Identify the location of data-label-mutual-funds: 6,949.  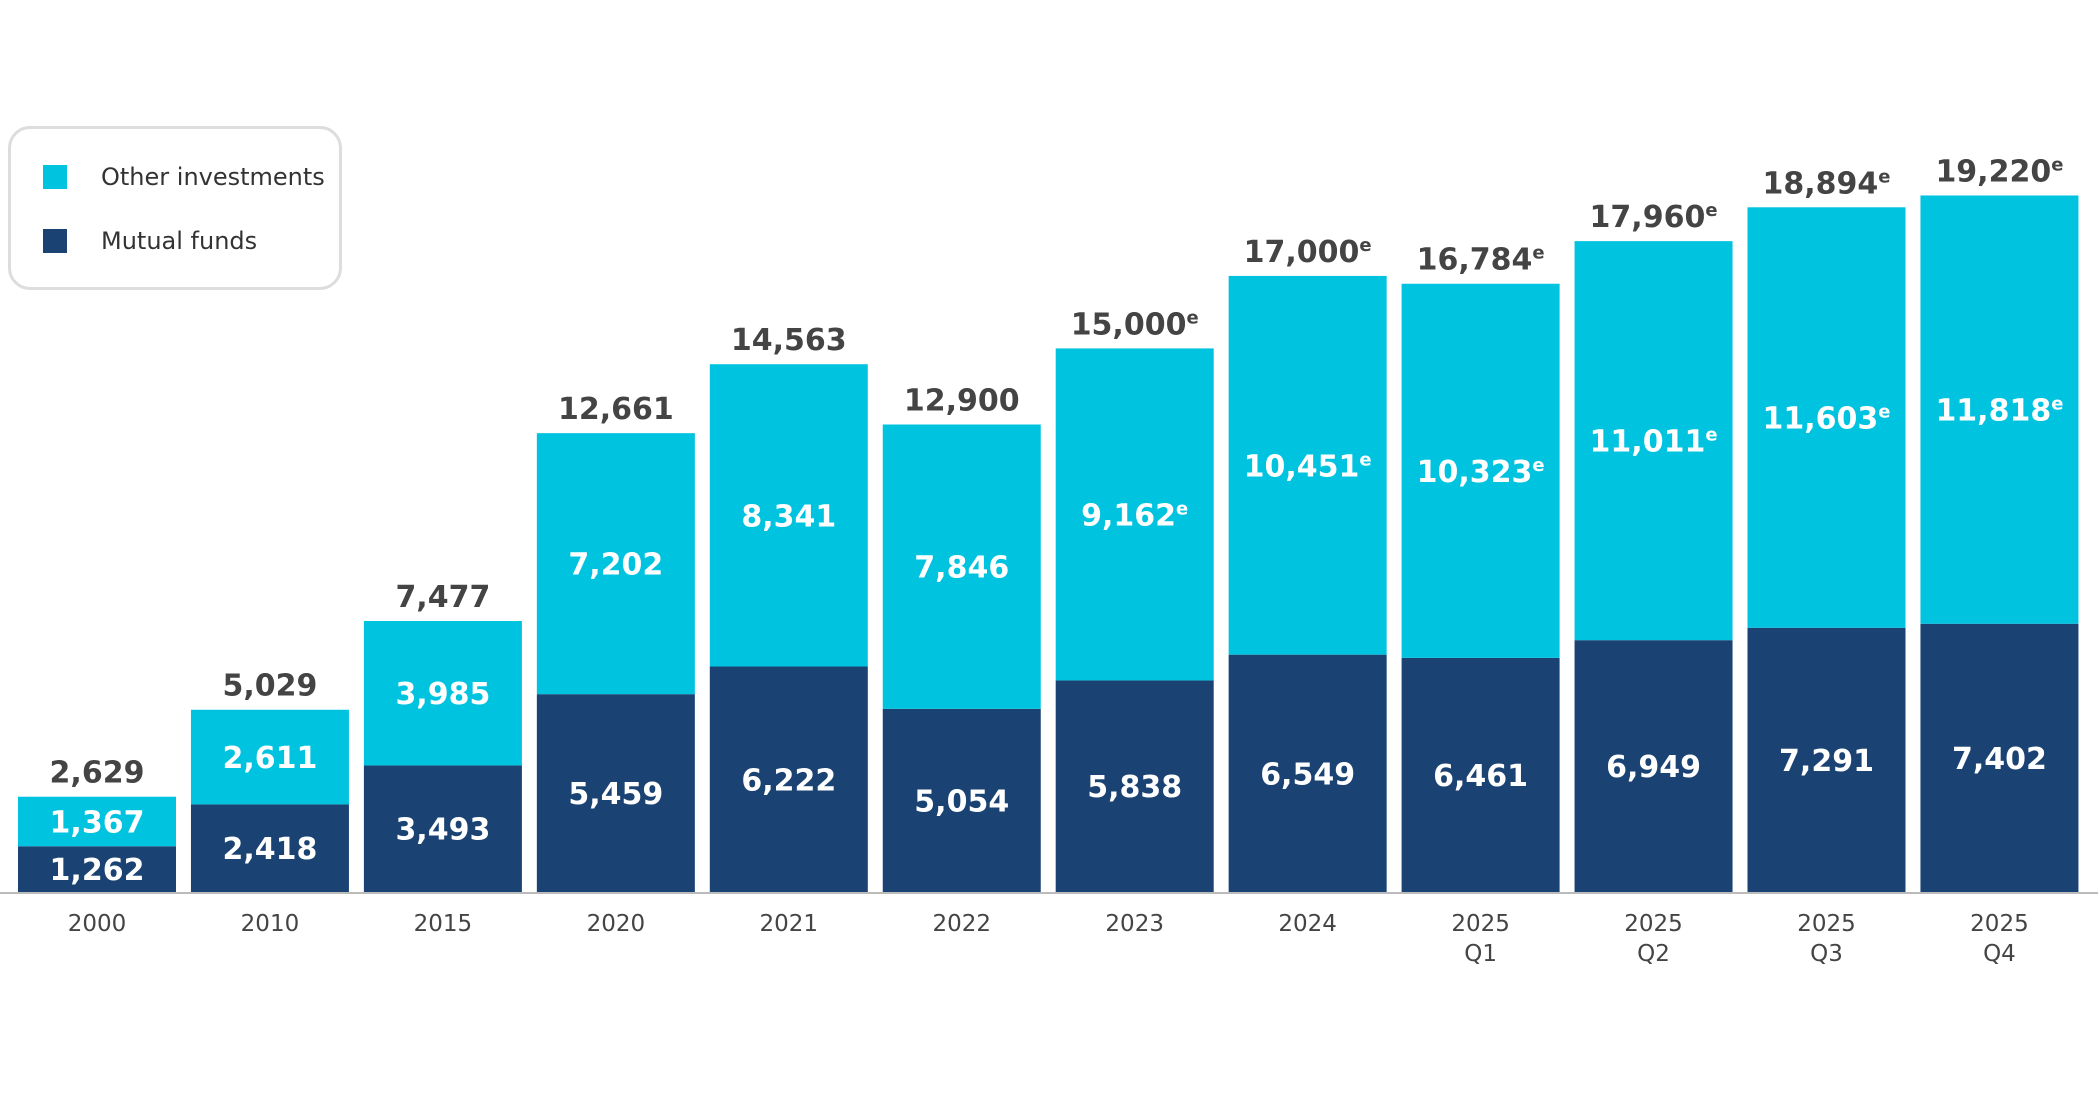
(1653, 767).